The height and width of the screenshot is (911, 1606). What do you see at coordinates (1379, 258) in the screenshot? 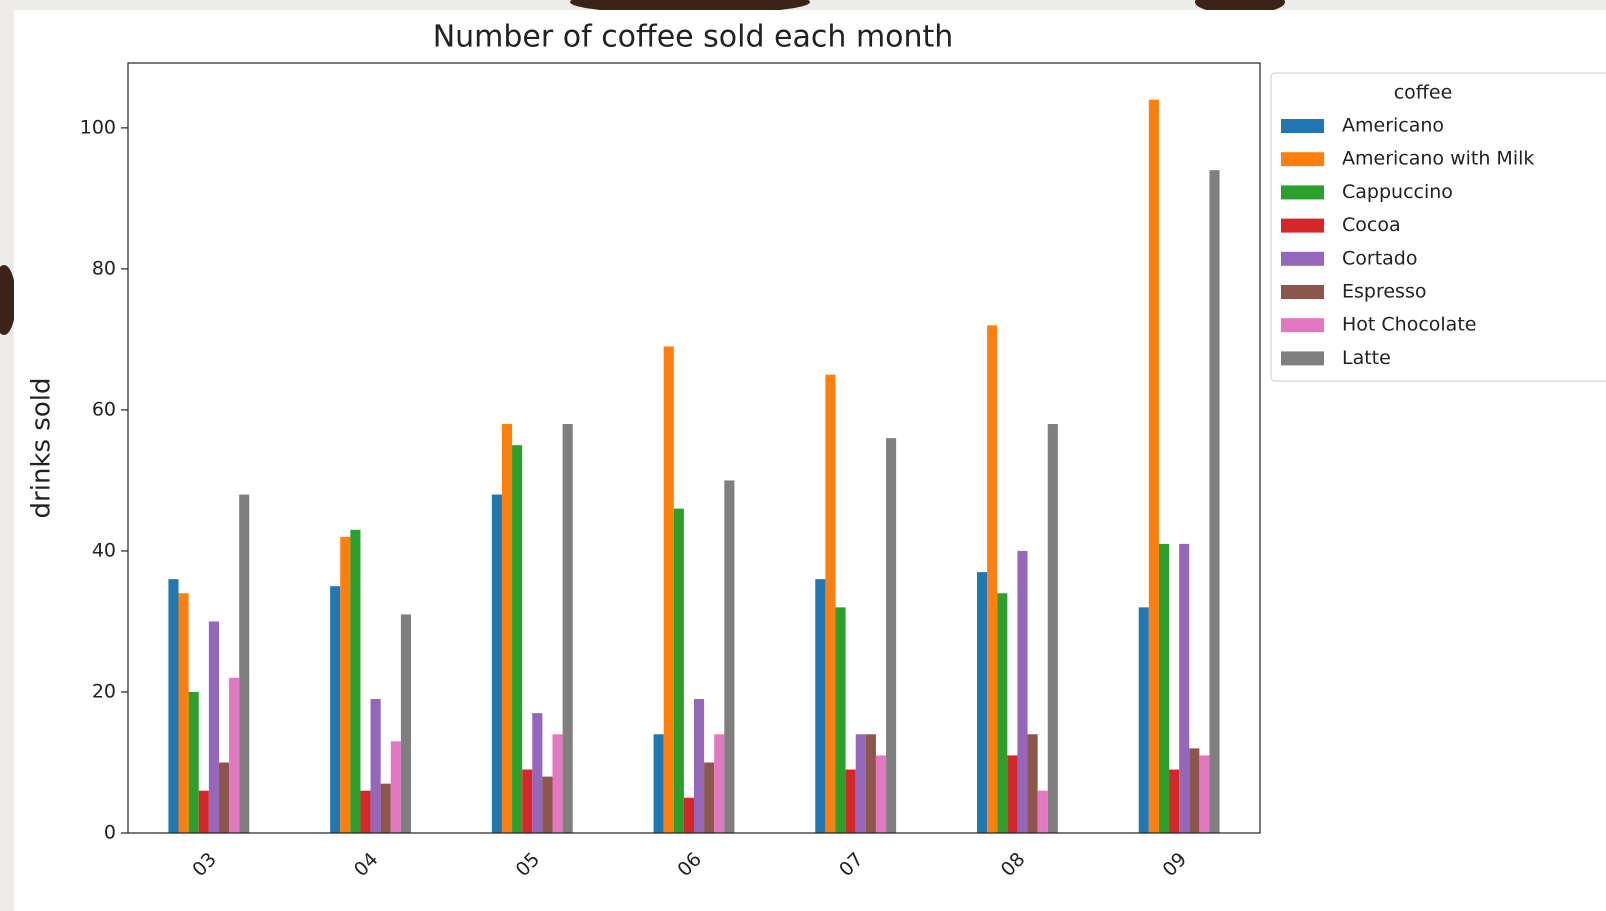
I see `legend-label: Cortado` at bounding box center [1379, 258].